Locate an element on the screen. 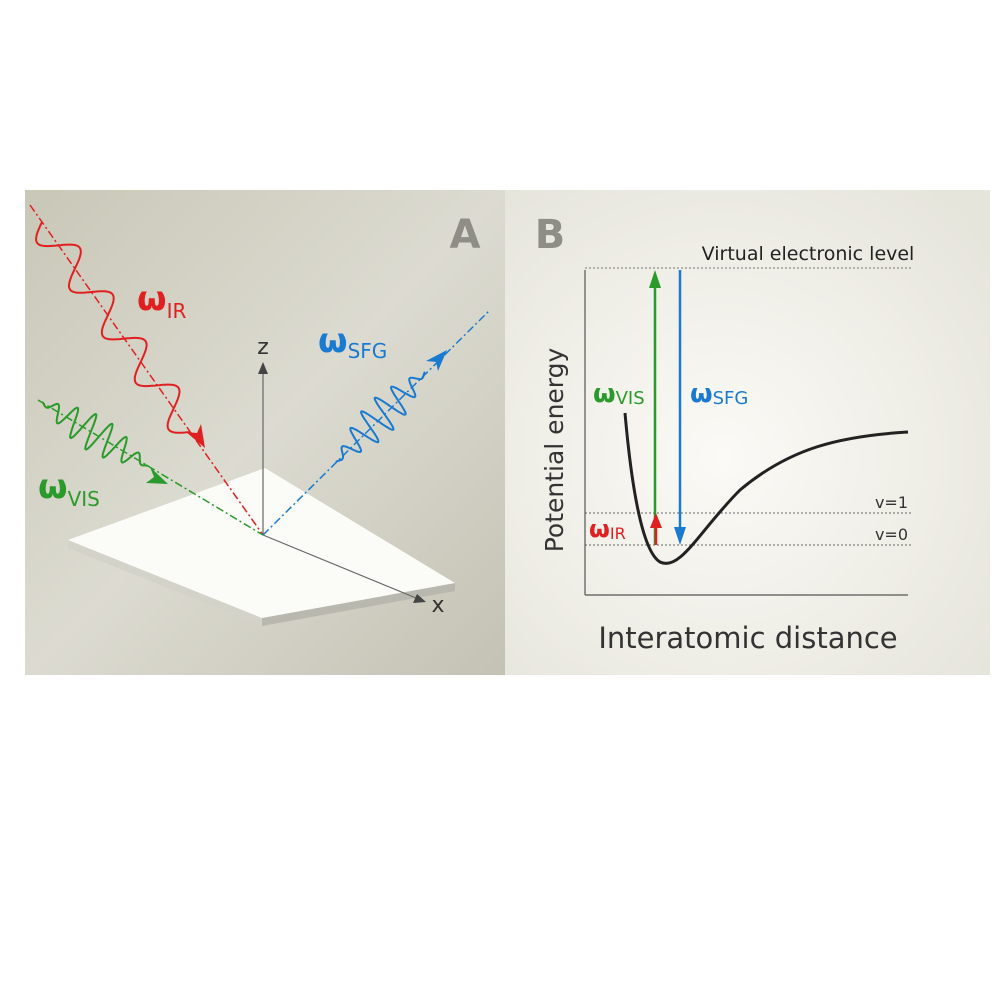  plate is located at coordinates (261, 543).